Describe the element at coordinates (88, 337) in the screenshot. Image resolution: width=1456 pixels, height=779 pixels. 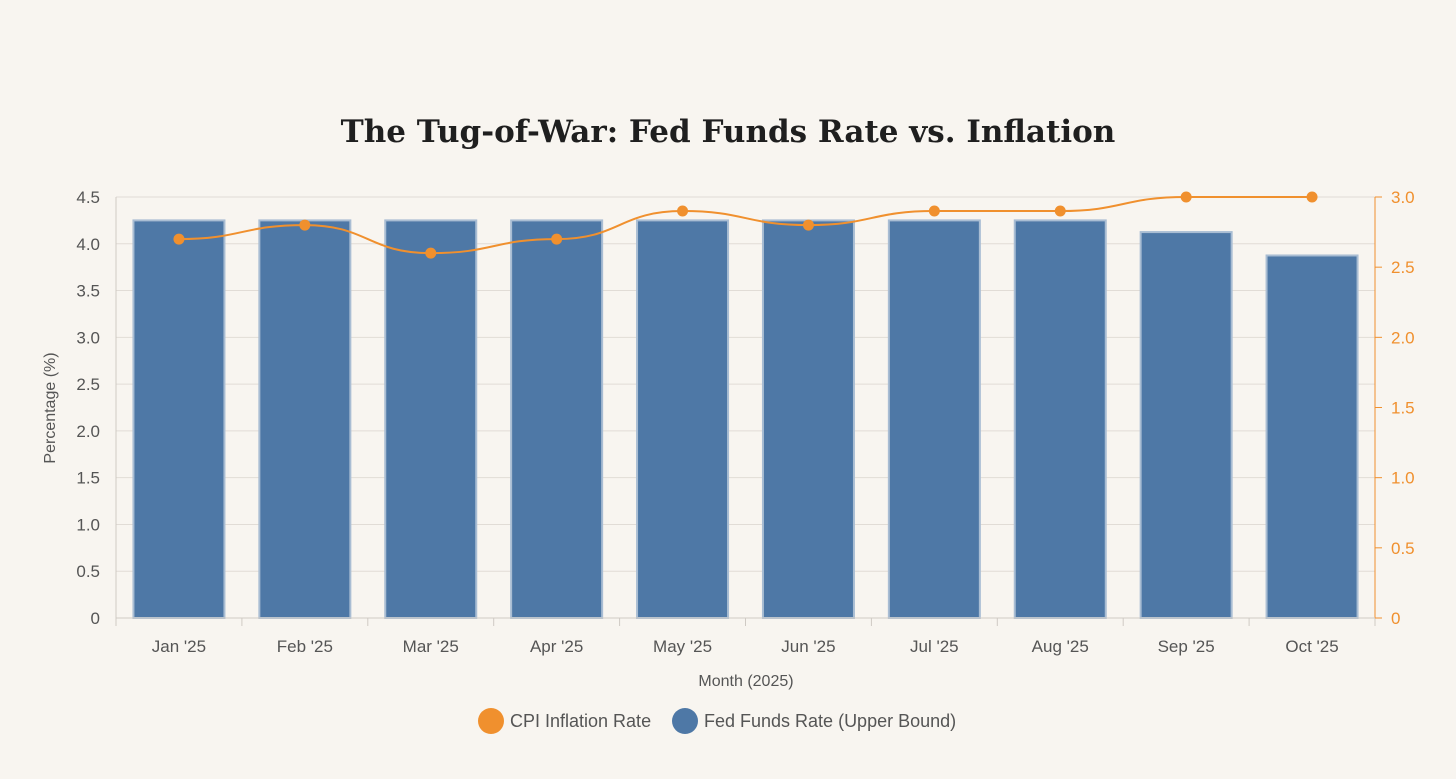
I see `y-tick-label: 3.0` at that location.